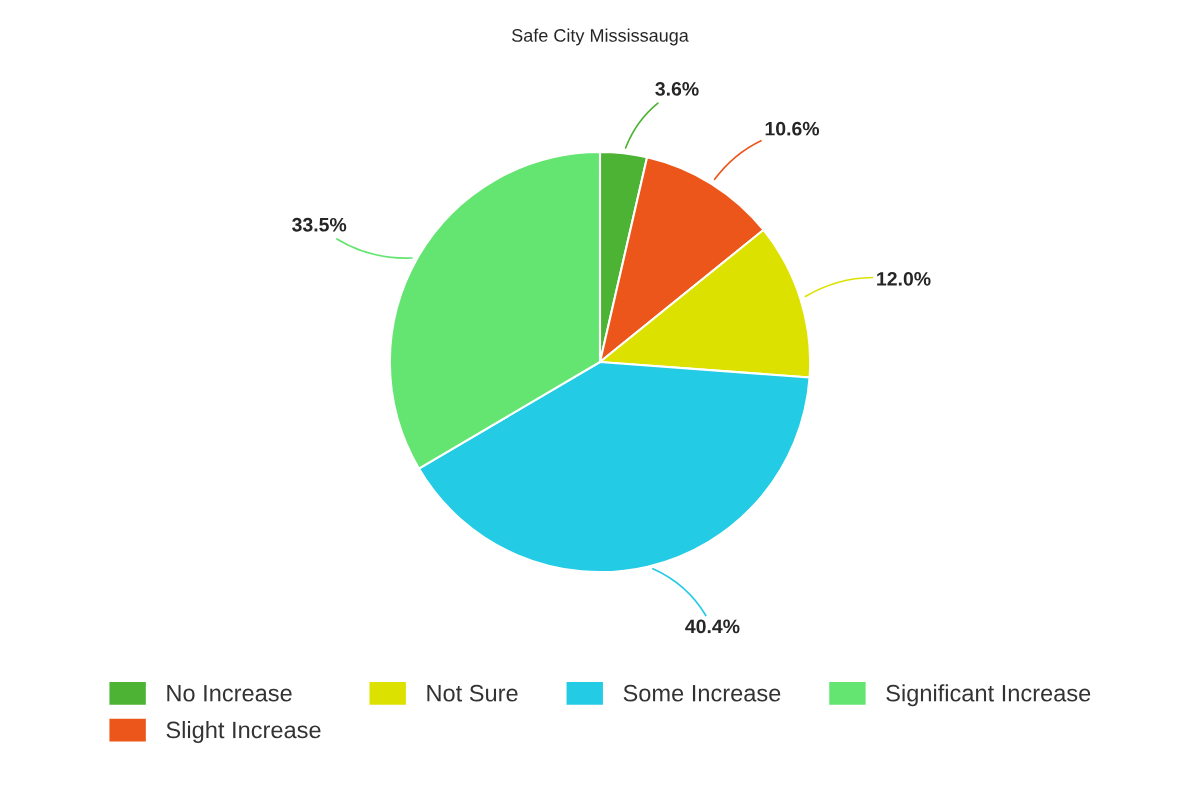 The image size is (1200, 800). What do you see at coordinates (243, 731) in the screenshot?
I see `legend-label: Slight Increase` at bounding box center [243, 731].